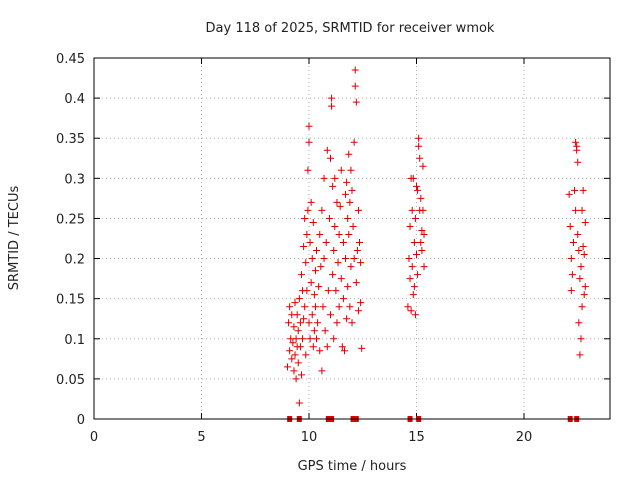 This screenshot has width=640, height=480. What do you see at coordinates (74, 99) in the screenshot?
I see `y-tick-label: 0.4` at bounding box center [74, 99].